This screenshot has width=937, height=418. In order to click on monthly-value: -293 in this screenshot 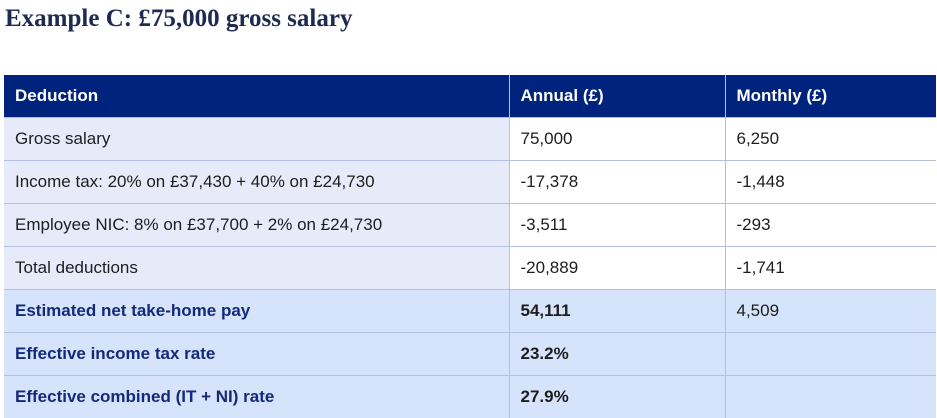, I will do `click(830, 225)`.